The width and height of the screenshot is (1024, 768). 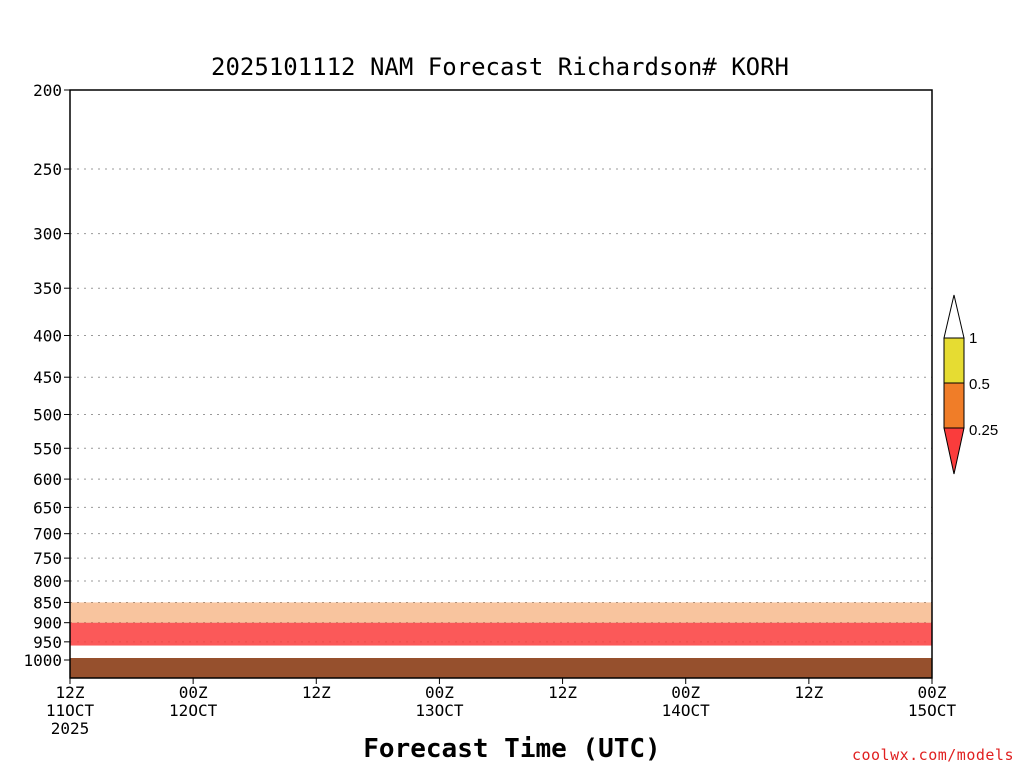 I want to click on colorbar-label: 0.5, so click(x=979, y=384).